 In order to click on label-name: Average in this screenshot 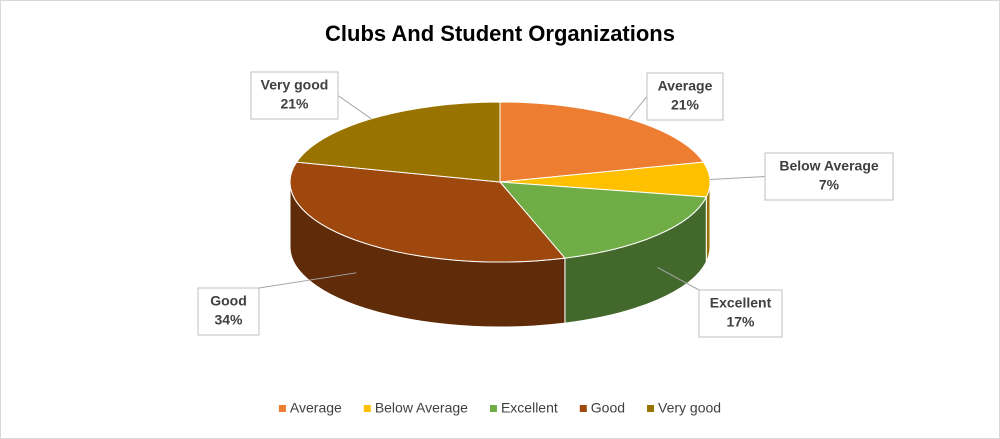, I will do `click(685, 86)`.